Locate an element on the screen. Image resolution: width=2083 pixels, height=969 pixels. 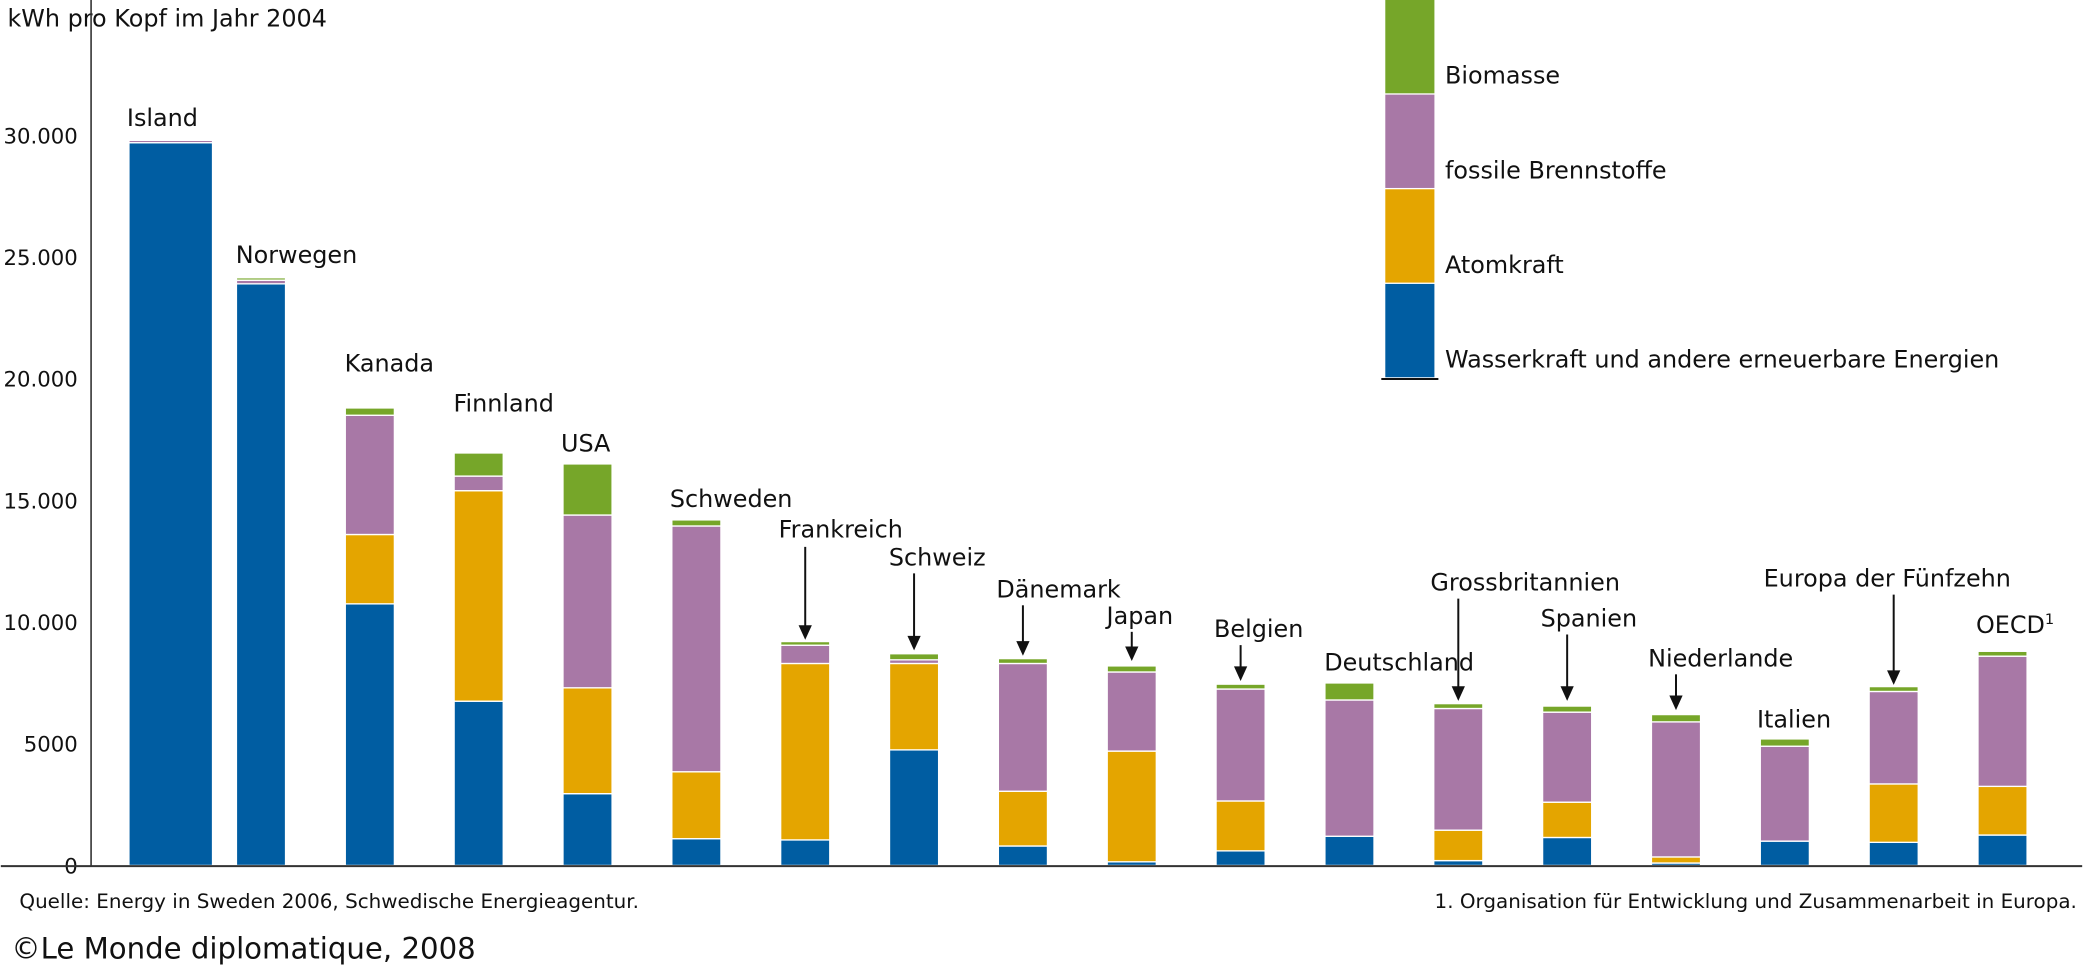
category-label: Italien is located at coordinates (1794, 719).